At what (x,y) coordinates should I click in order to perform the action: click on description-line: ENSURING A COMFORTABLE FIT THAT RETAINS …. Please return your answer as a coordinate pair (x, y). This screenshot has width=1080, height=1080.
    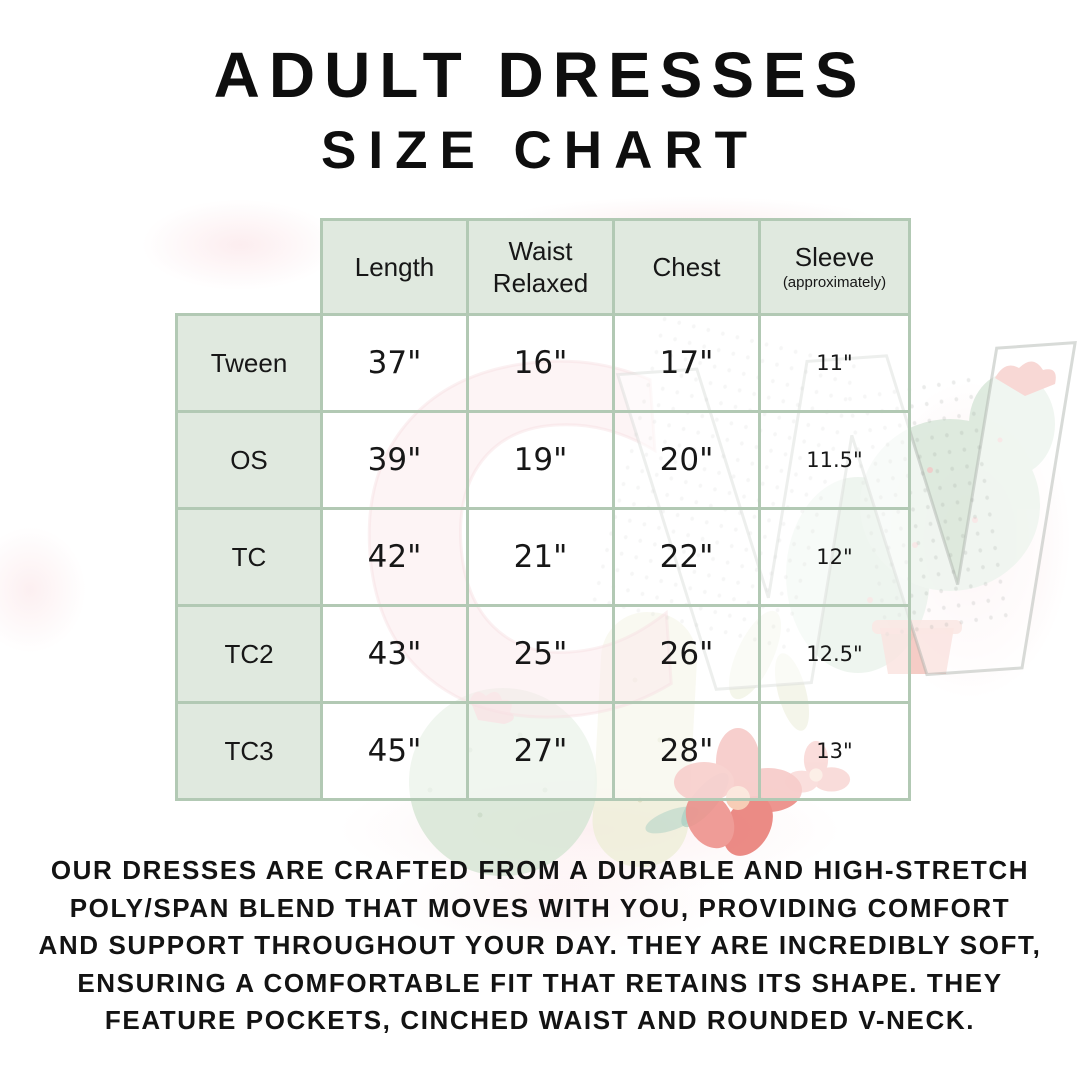
    Looking at the image, I should click on (540, 982).